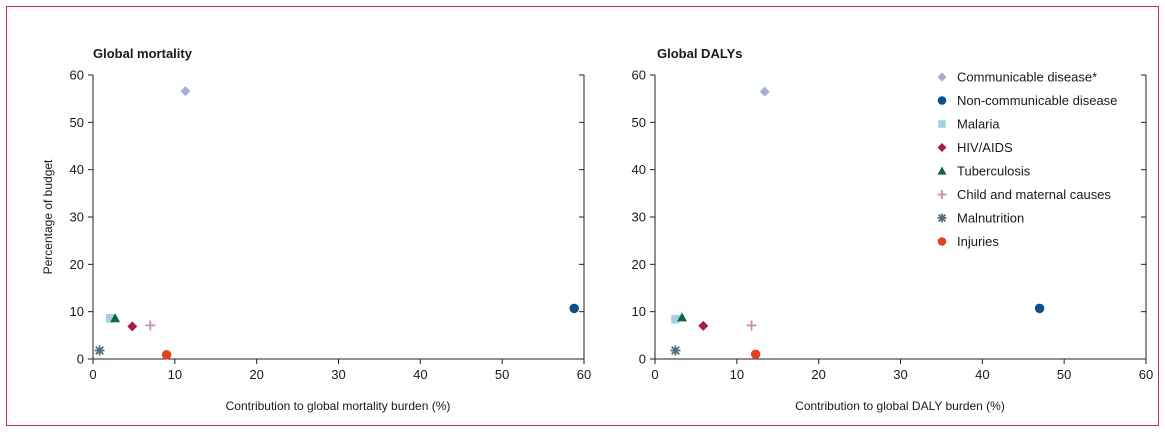 The height and width of the screenshot is (432, 1165). Describe the element at coordinates (985, 147) in the screenshot. I see `legend-label: HIV/AIDS` at that location.